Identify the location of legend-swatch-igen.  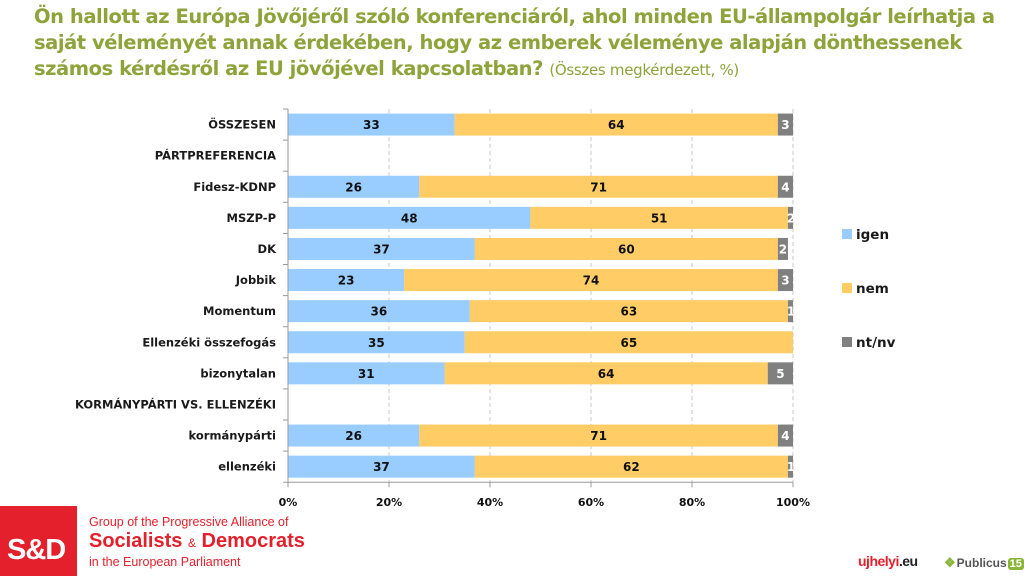
(847, 234).